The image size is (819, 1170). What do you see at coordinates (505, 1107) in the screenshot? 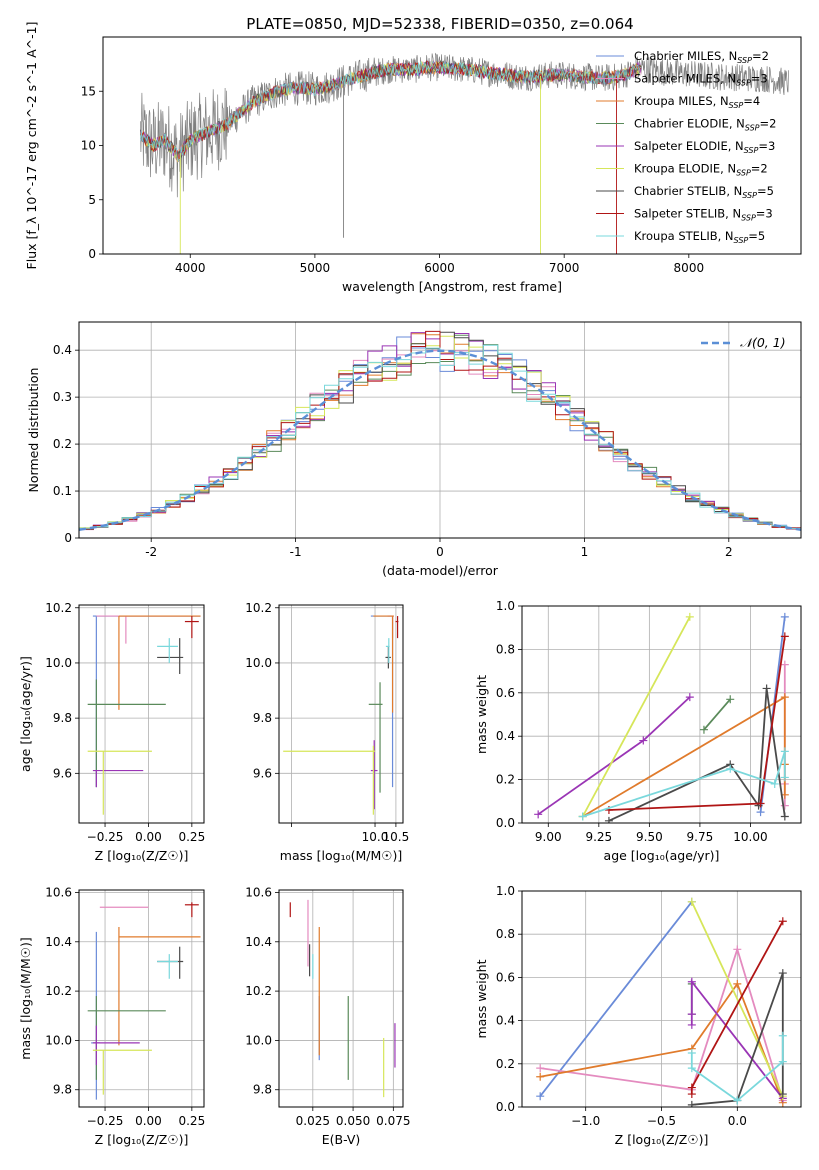
I see `y-tick-label: 0.0` at bounding box center [505, 1107].